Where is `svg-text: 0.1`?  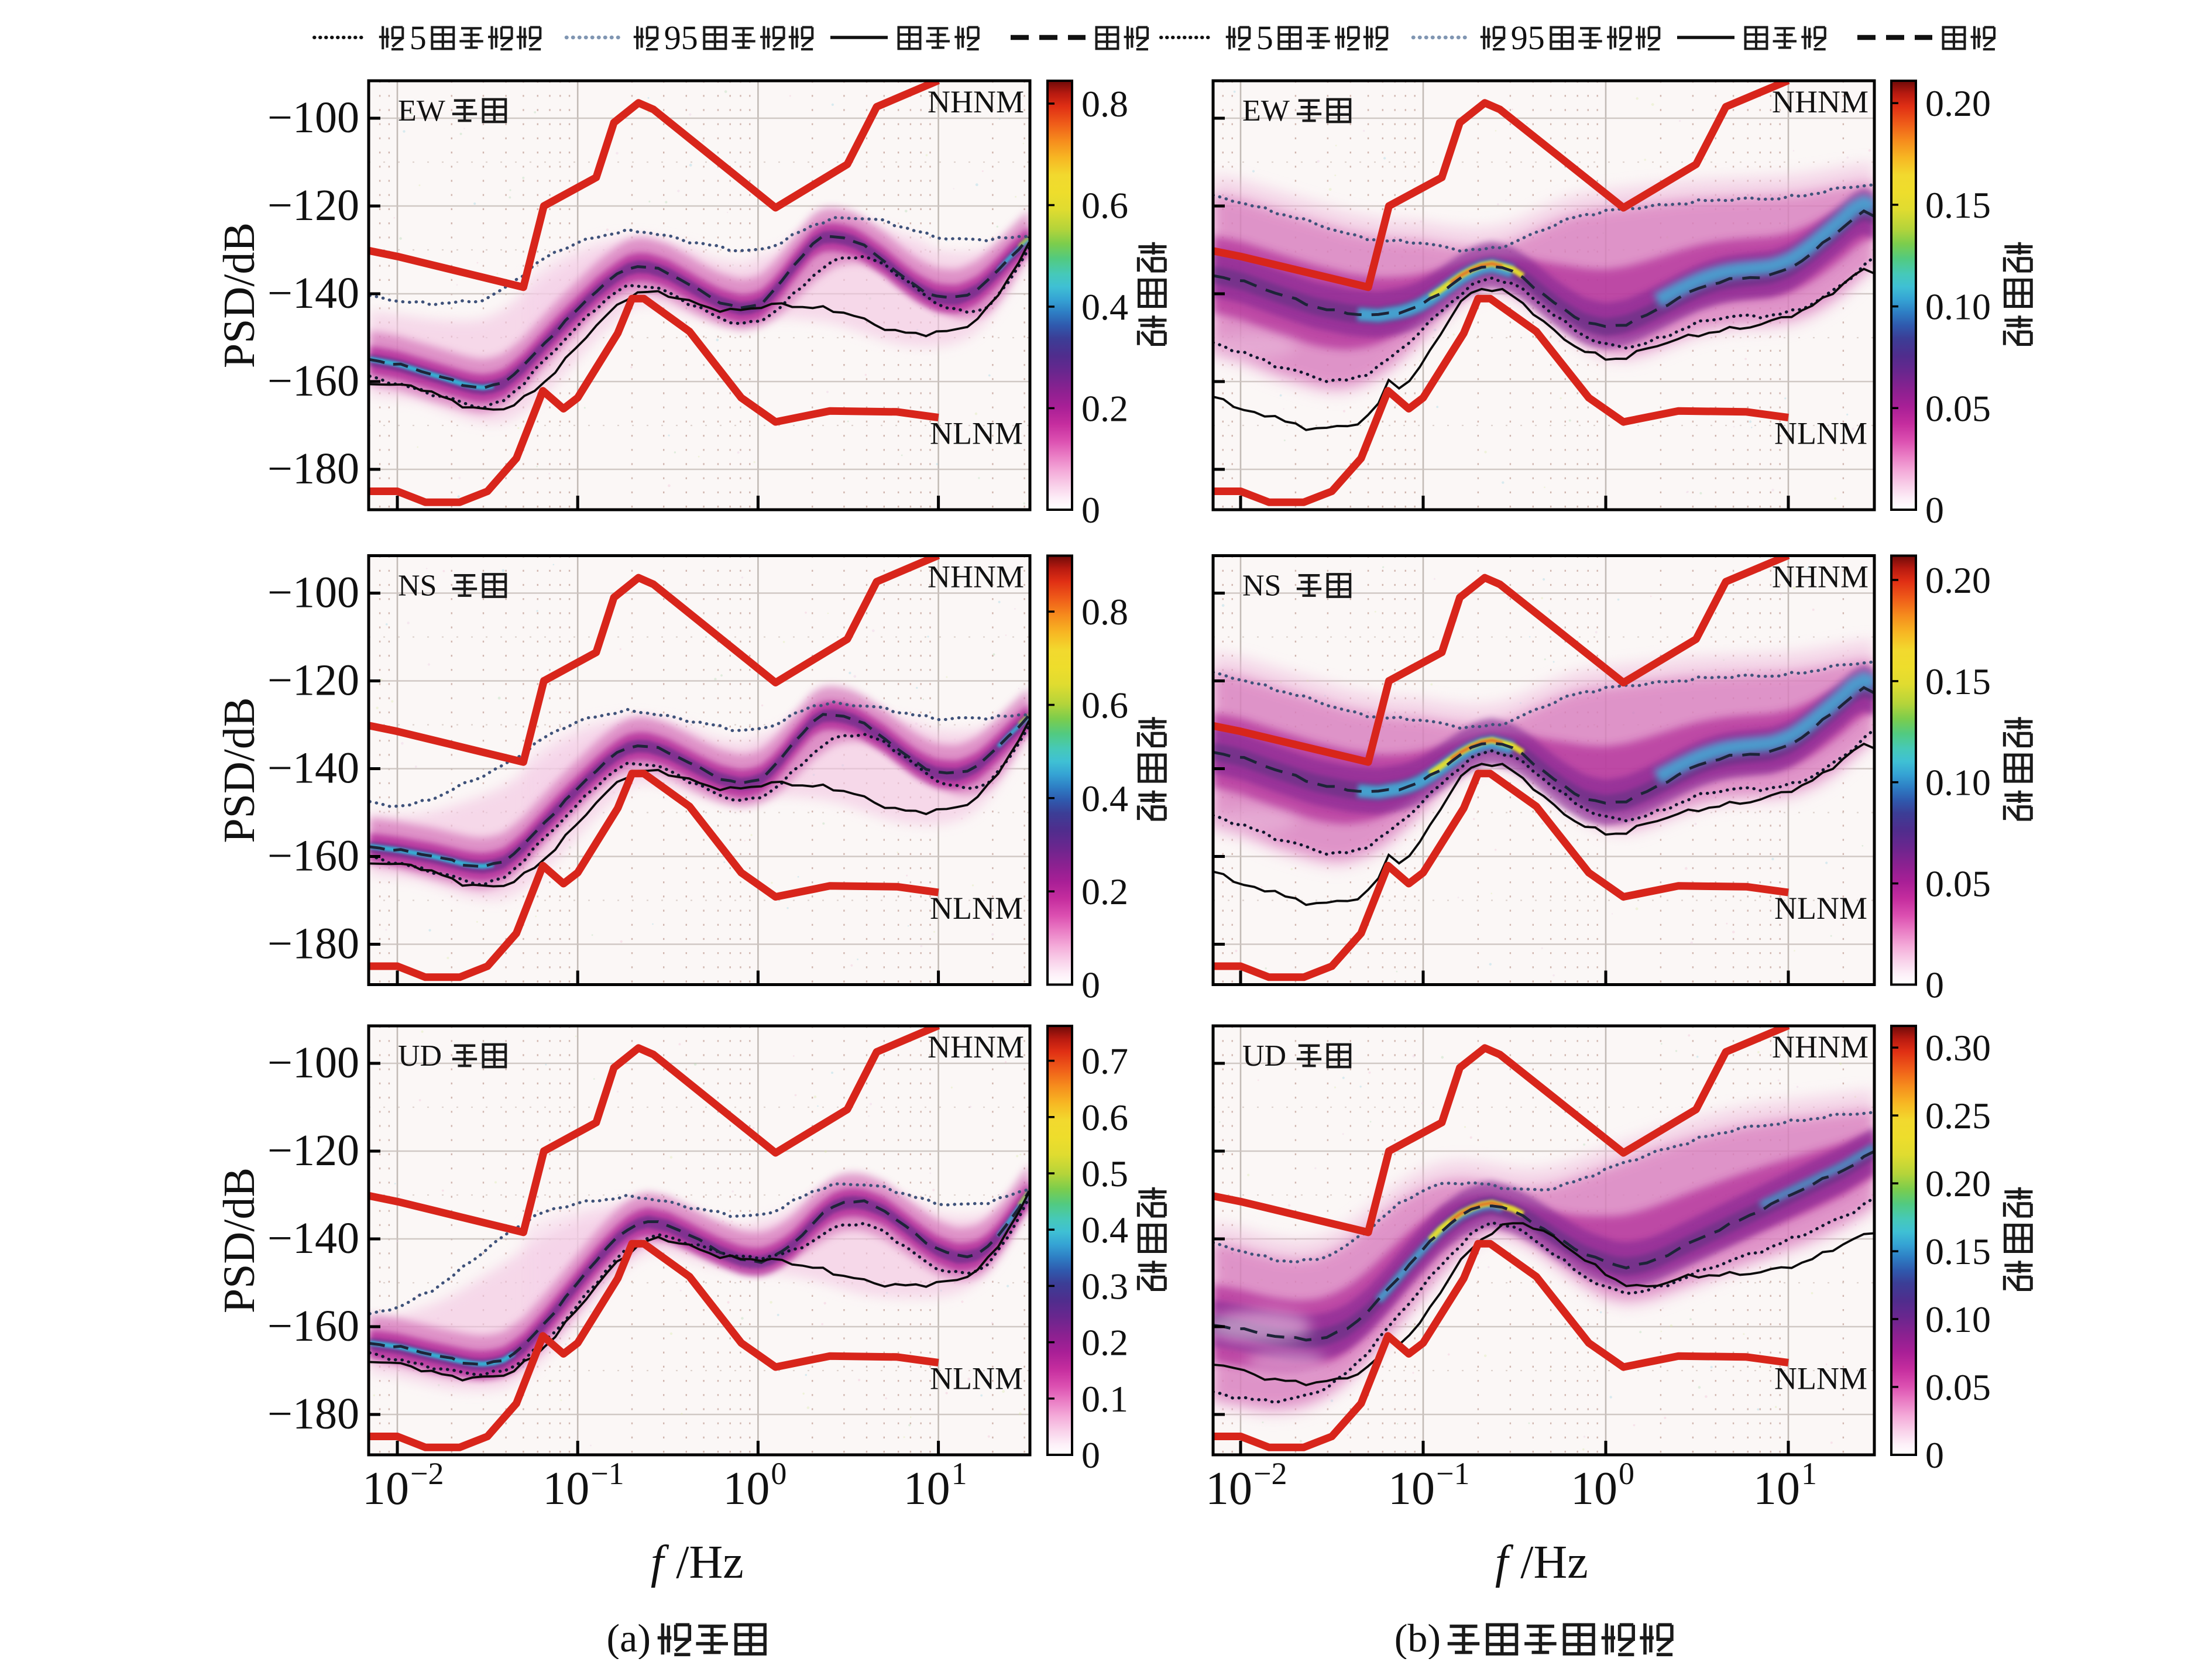 svg-text: 0.1 is located at coordinates (1104, 1399).